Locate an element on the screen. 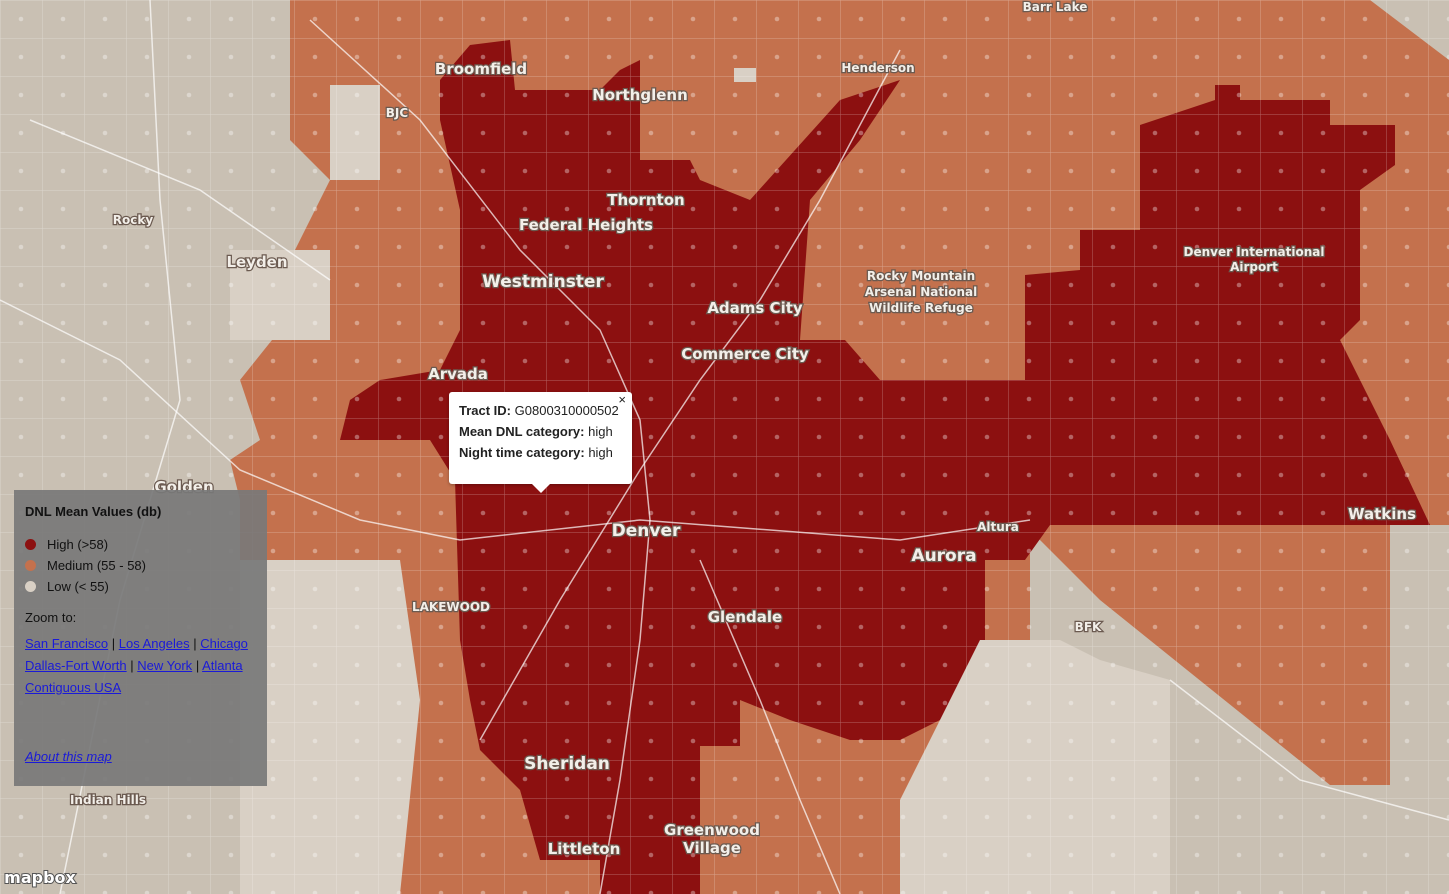 The width and height of the screenshot is (1449, 894). place-label: Altura is located at coordinates (998, 527).